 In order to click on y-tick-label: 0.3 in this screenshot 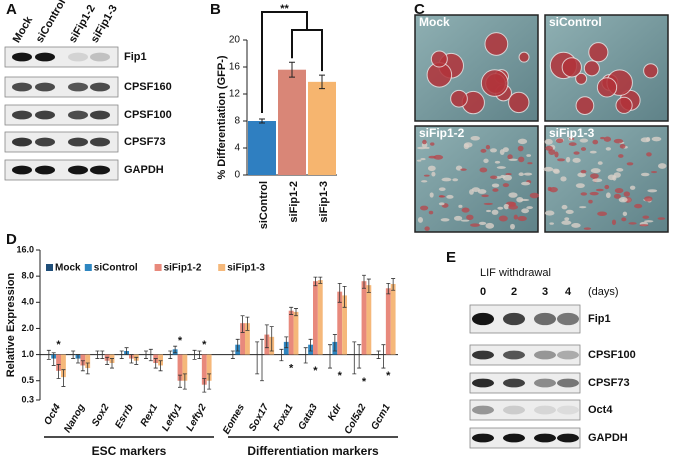, I will do `click(27, 399)`.